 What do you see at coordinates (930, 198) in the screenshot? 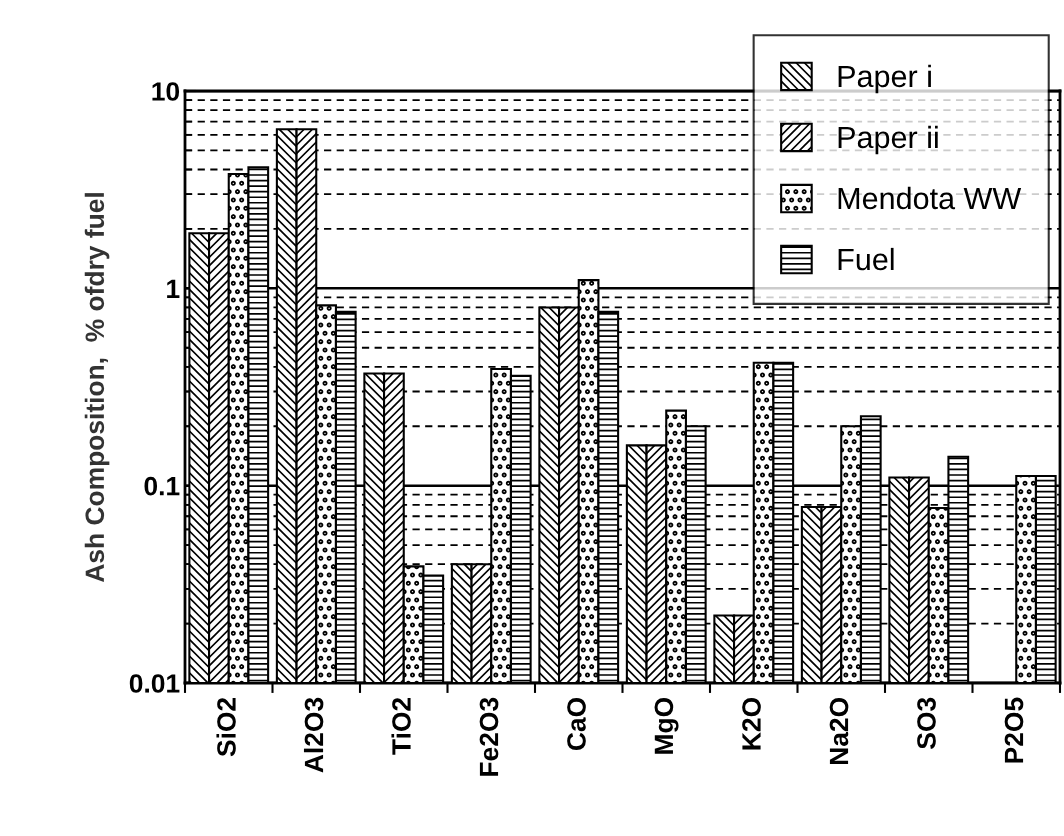
I see `legend-label: Mendota WW` at bounding box center [930, 198].